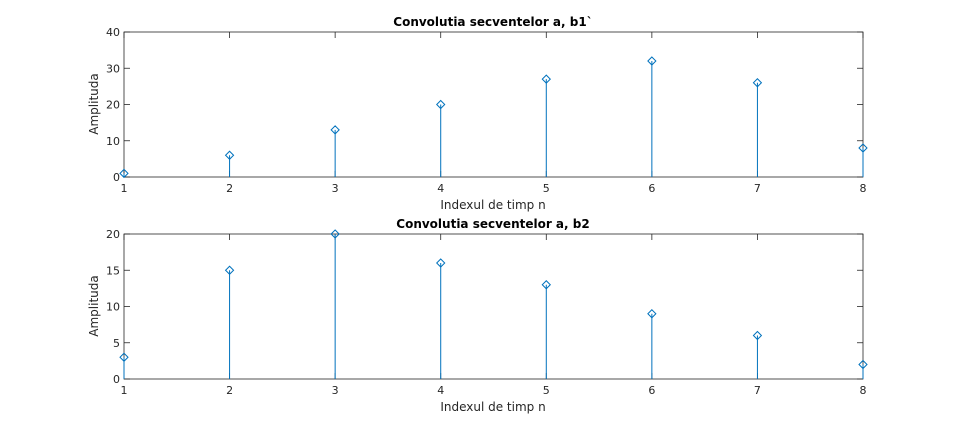  I want to click on y-tick-label: 15, so click(113, 270).